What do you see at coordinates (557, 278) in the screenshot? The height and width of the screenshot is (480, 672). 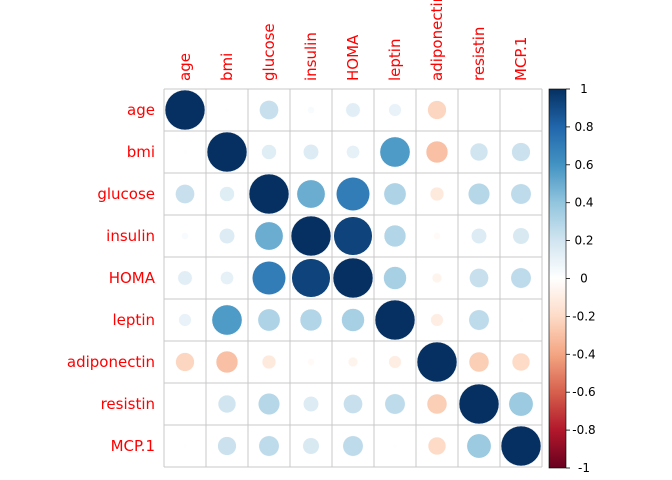 I see `colorbar` at bounding box center [557, 278].